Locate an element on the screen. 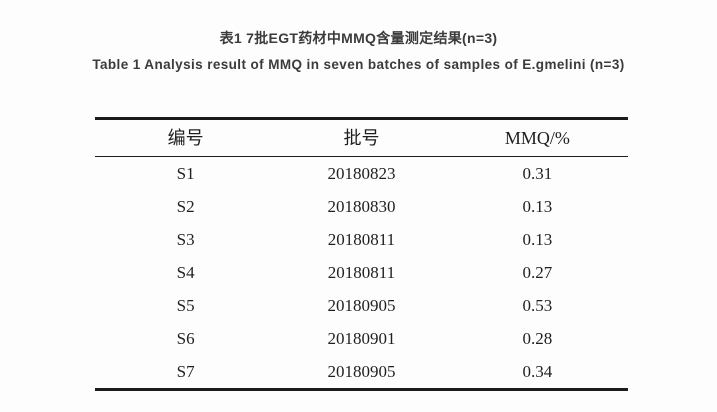 This screenshot has width=717, height=412. cell-mmq-percent: 0.34 is located at coordinates (537, 371).